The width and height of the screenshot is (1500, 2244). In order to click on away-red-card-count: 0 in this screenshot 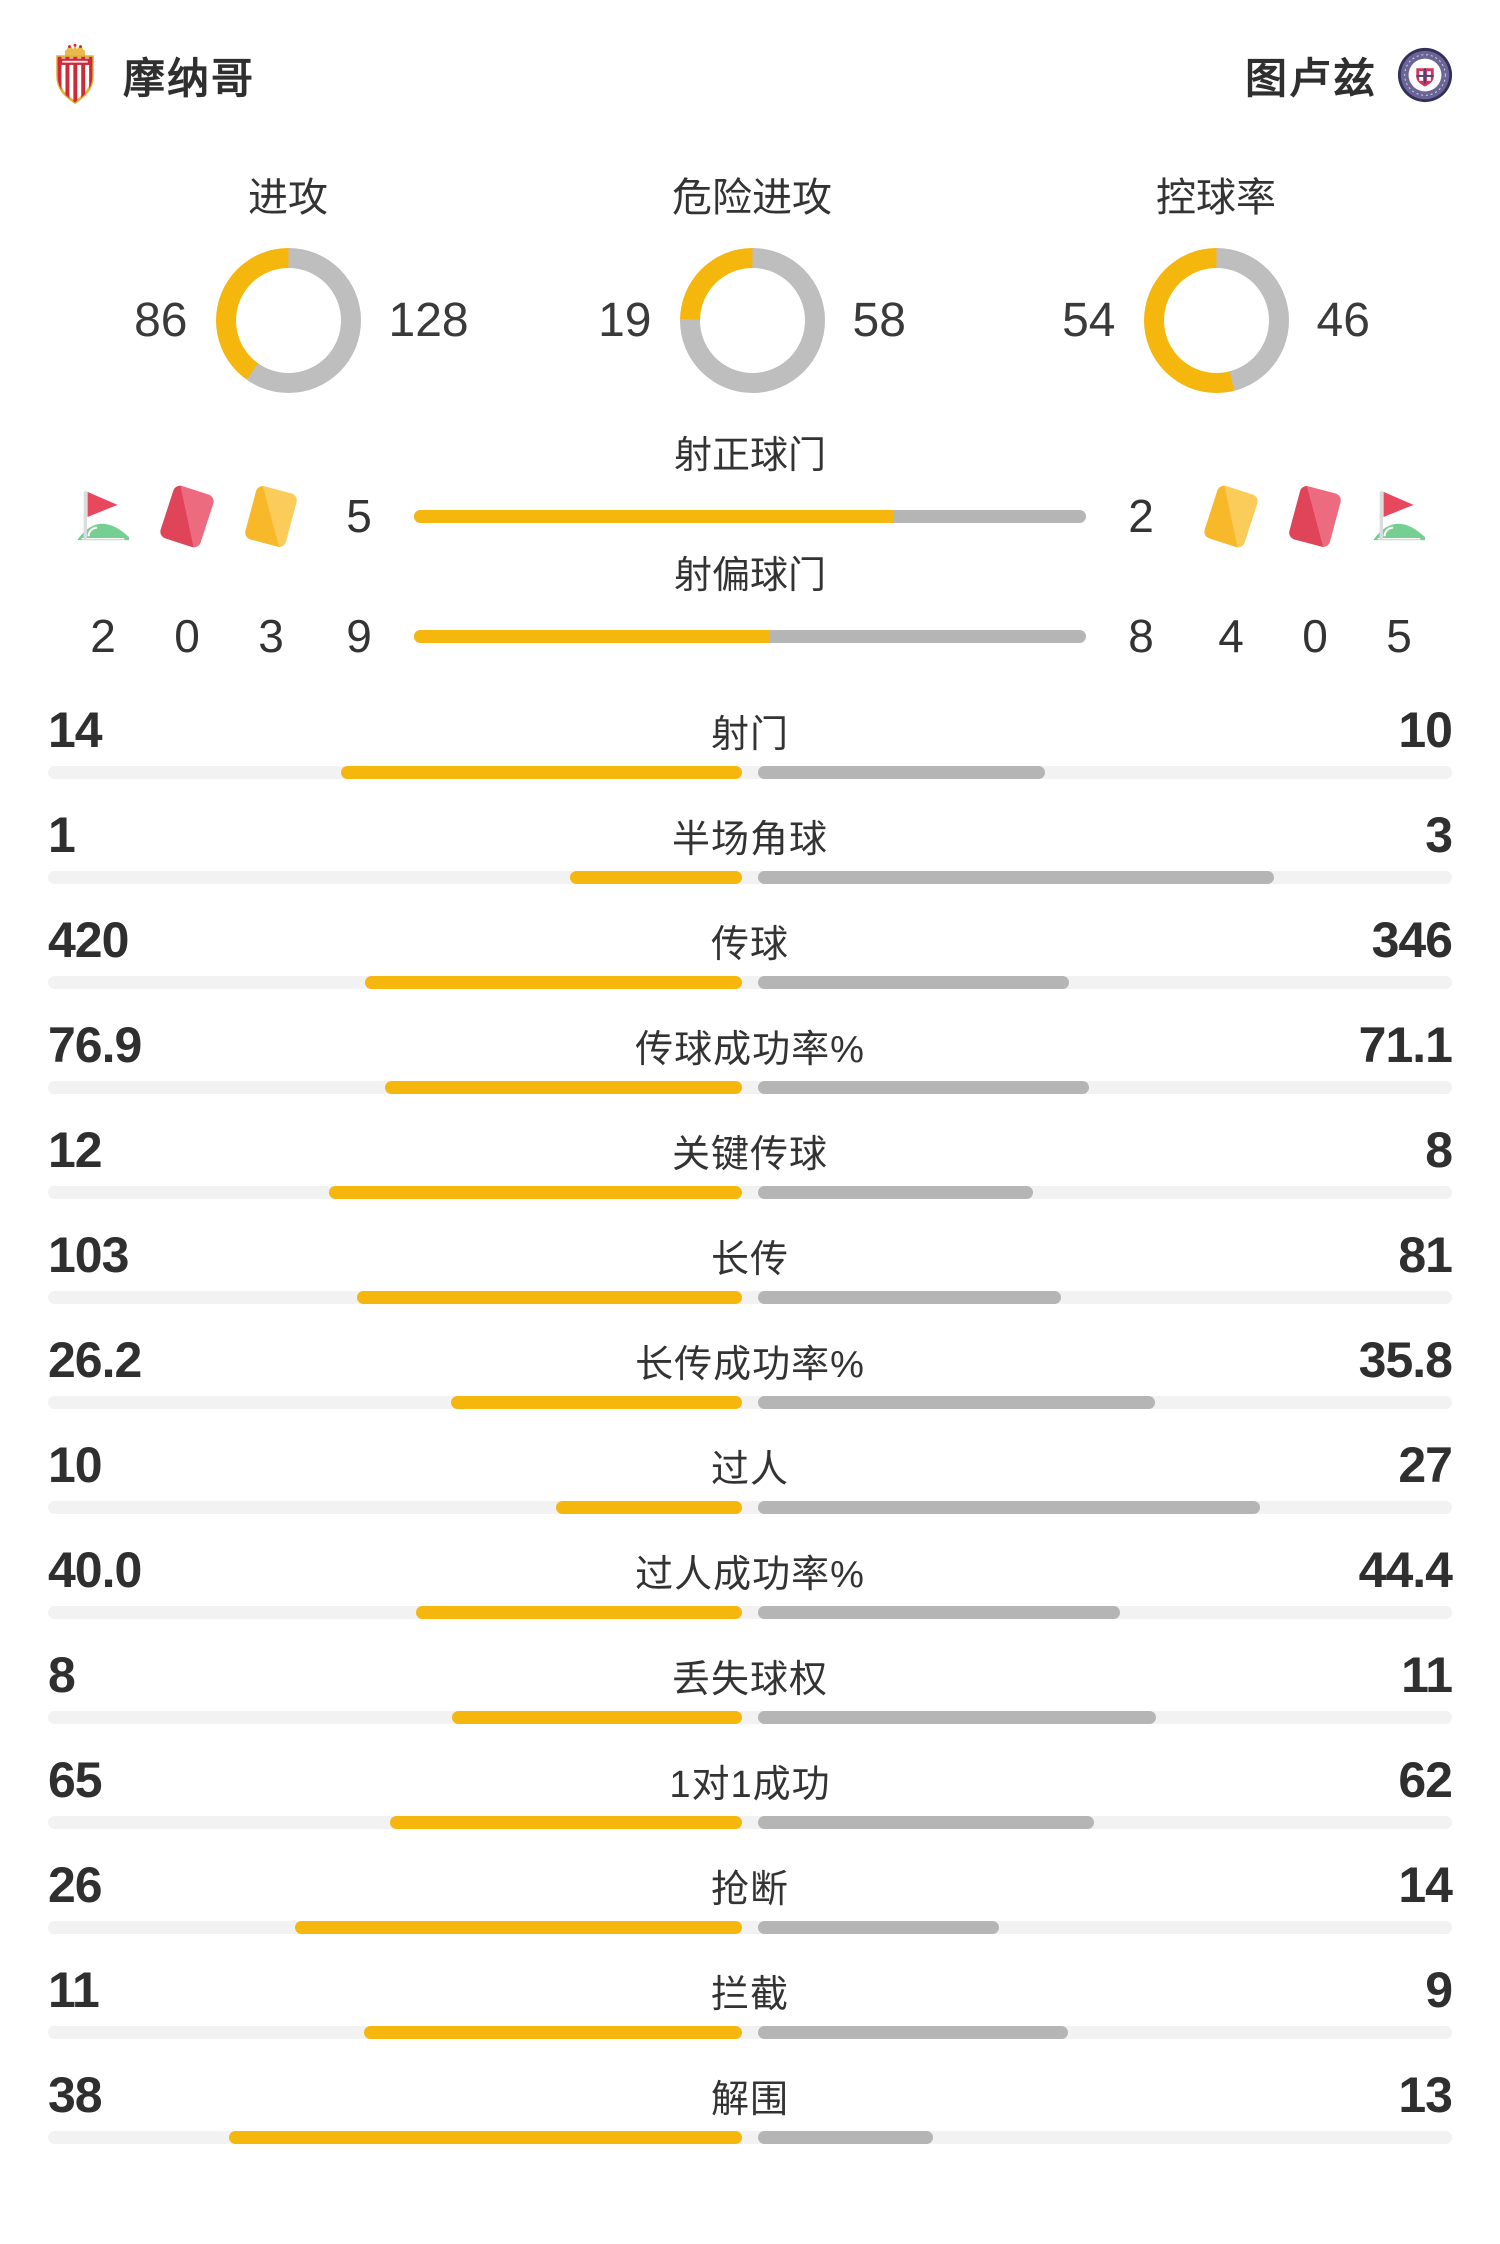, I will do `click(1315, 636)`.